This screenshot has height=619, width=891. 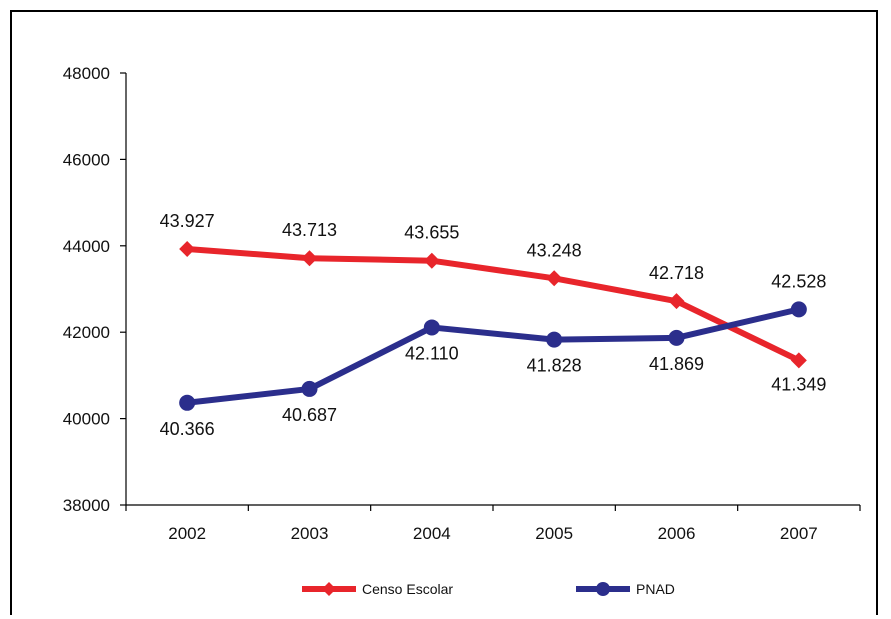 What do you see at coordinates (86, 159) in the screenshot?
I see `y-tick-label: 46000` at bounding box center [86, 159].